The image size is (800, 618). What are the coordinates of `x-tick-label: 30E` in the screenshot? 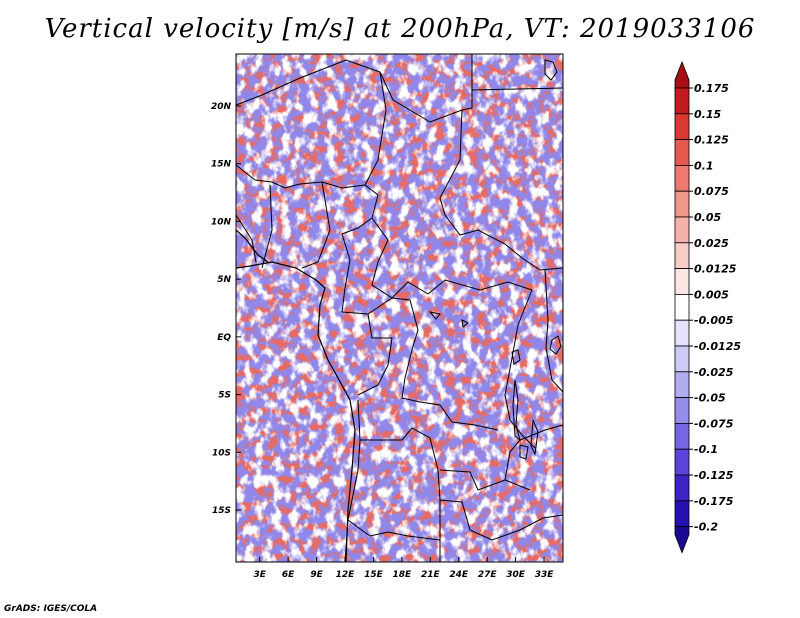 It's located at (516, 575).